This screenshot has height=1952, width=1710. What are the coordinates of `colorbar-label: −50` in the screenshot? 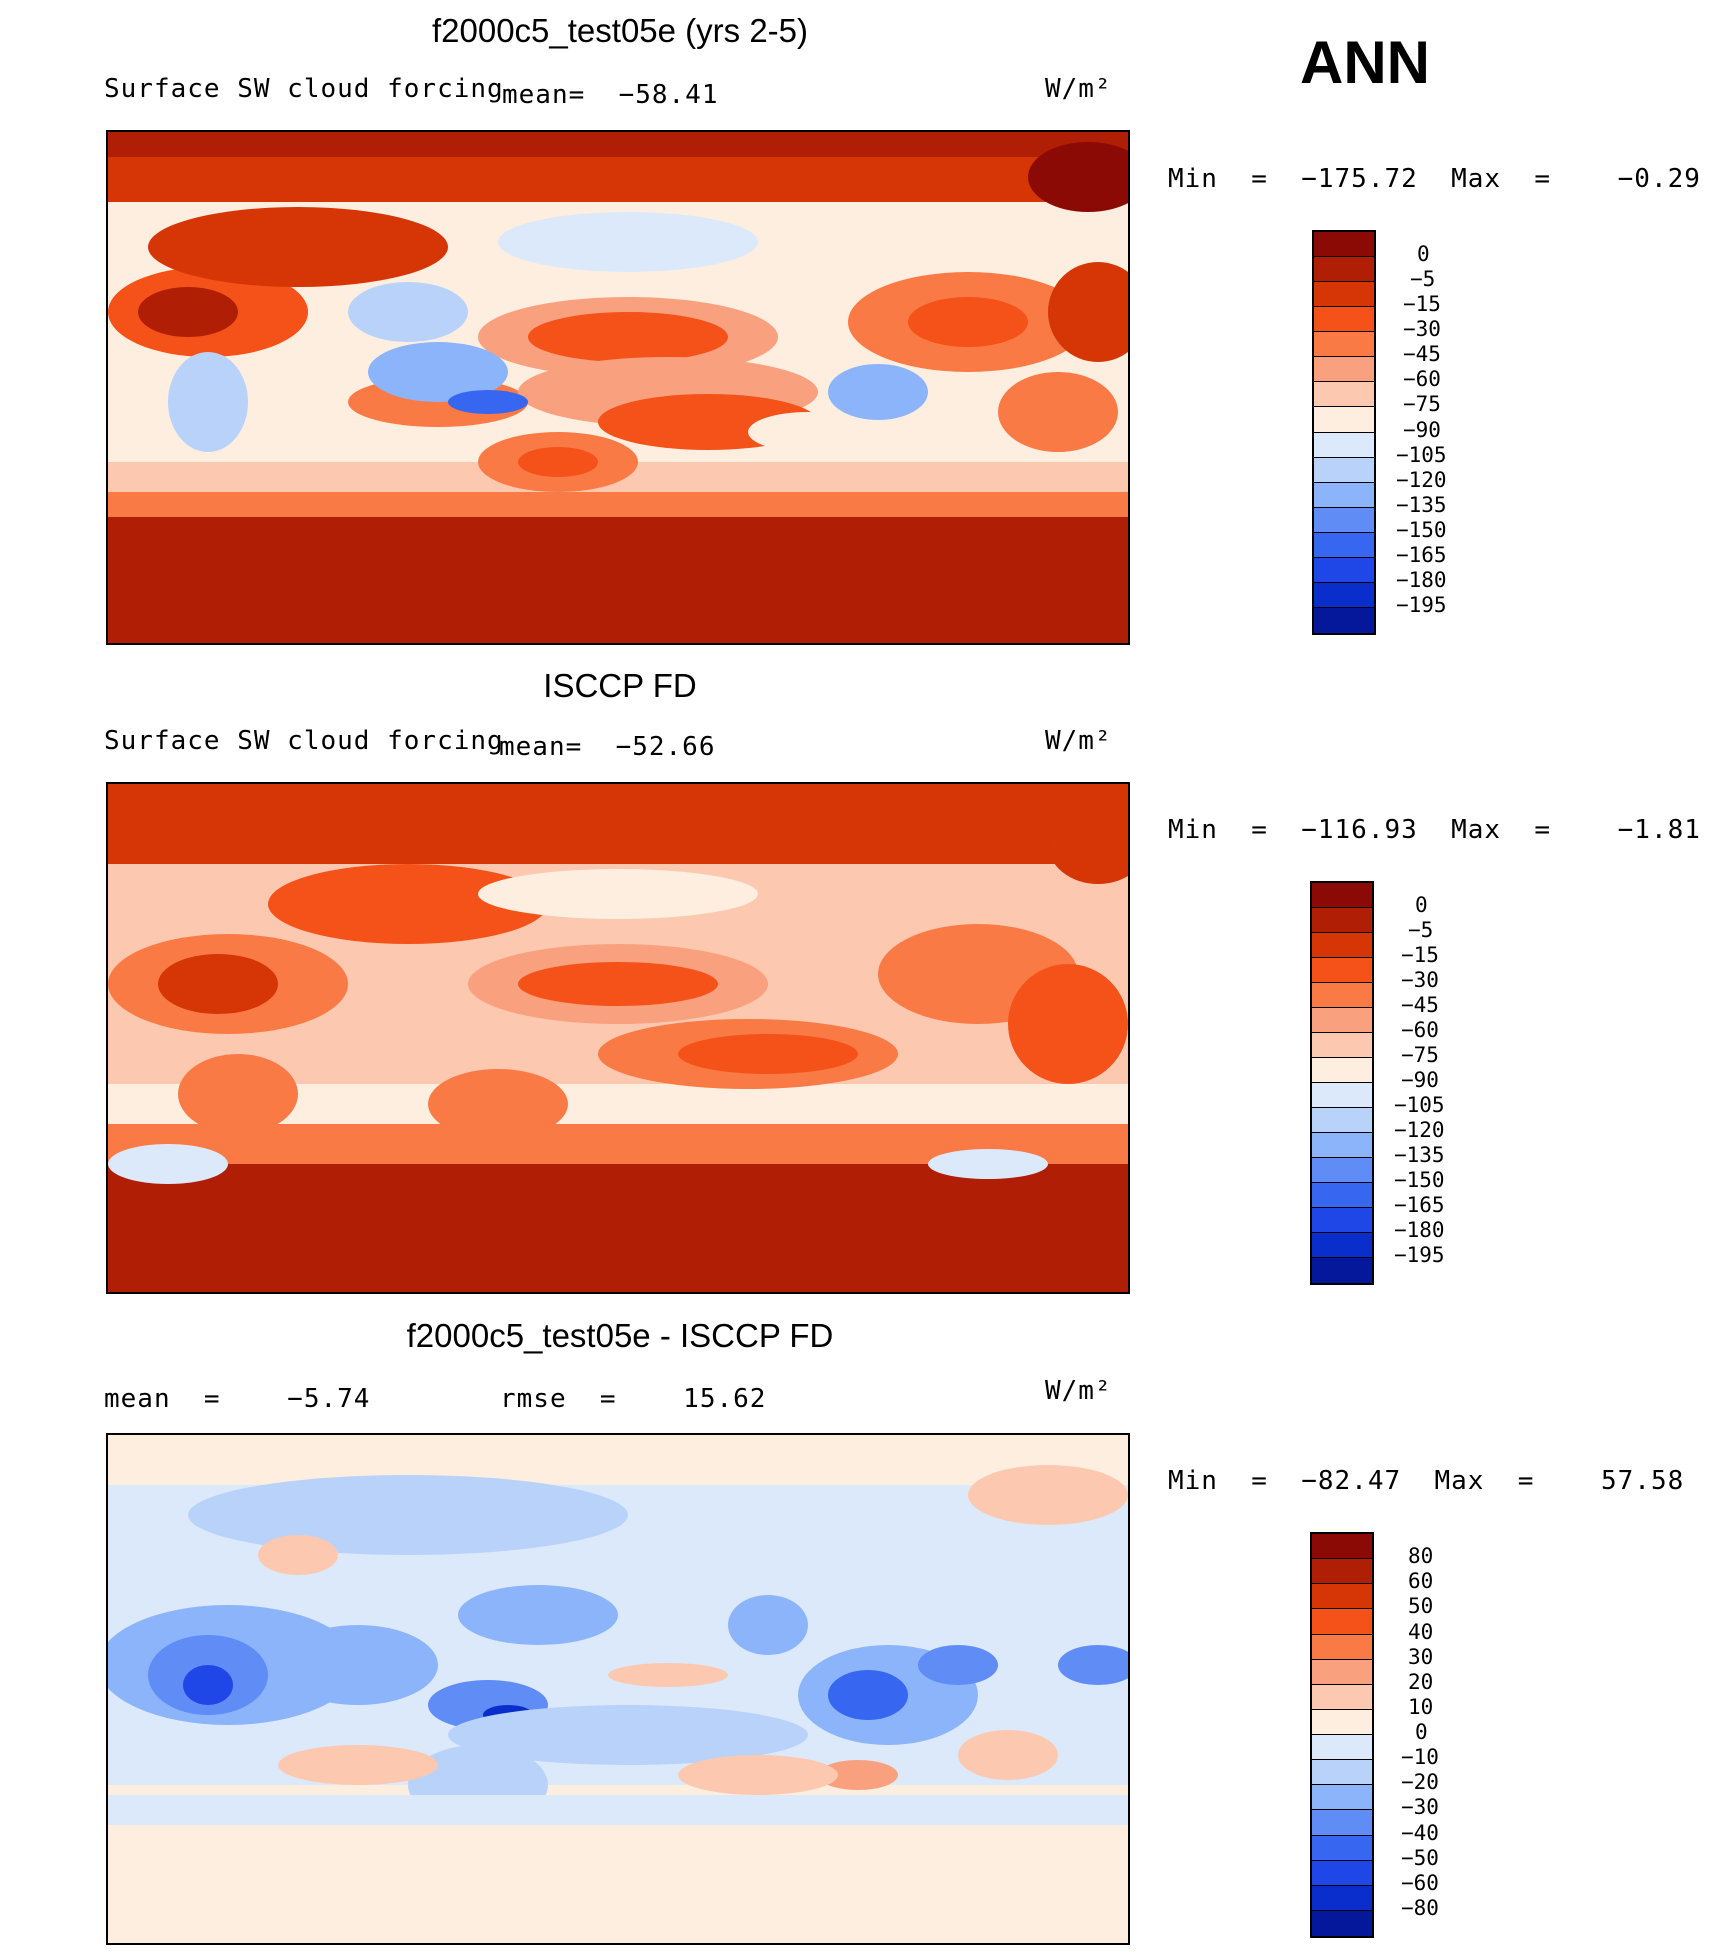 It's located at (1420, 1857).